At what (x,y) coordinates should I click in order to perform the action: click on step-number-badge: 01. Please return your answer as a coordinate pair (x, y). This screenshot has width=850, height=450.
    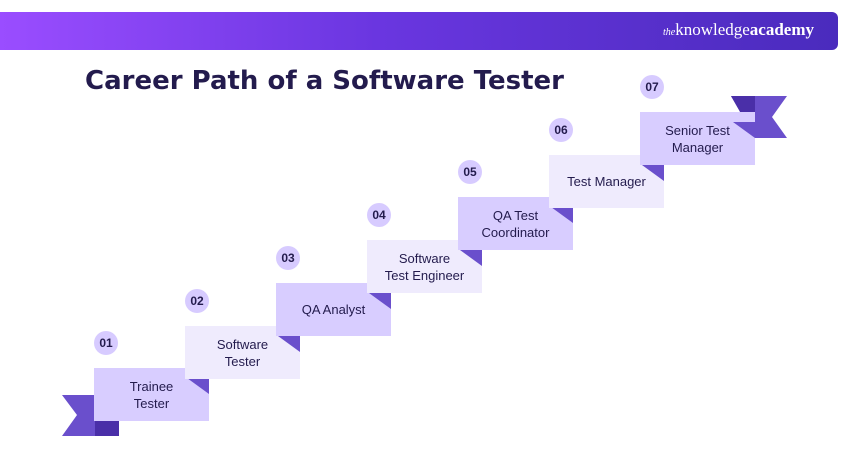
    Looking at the image, I should click on (106, 343).